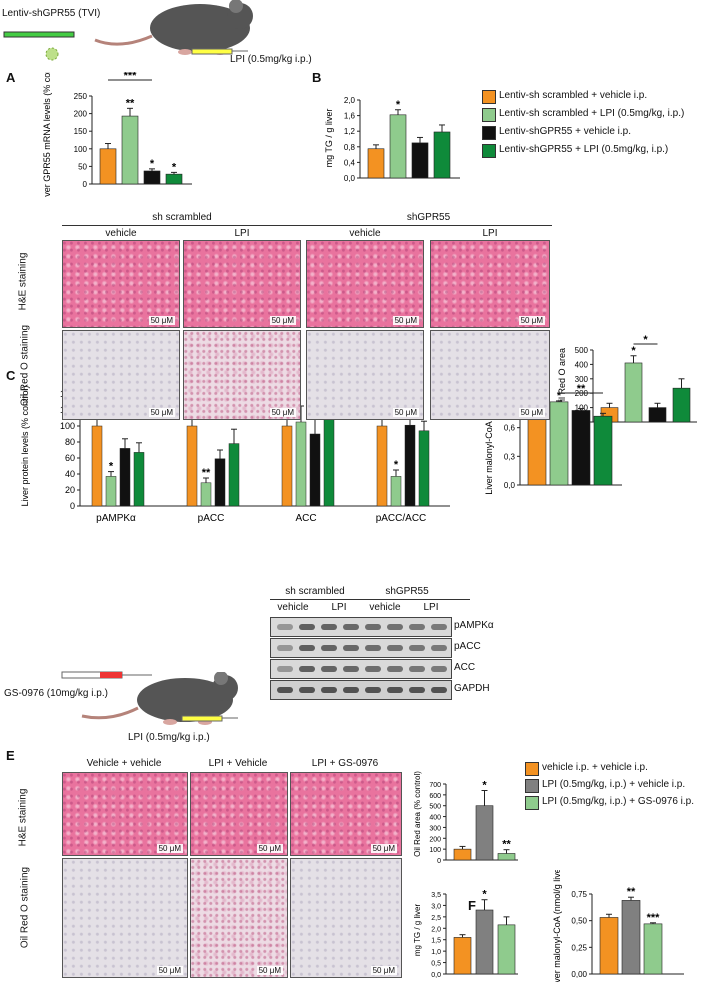 This screenshot has height=982, width=709. What do you see at coordinates (474, 625) in the screenshot?
I see `blot-row-label: pAMPKα` at bounding box center [474, 625].